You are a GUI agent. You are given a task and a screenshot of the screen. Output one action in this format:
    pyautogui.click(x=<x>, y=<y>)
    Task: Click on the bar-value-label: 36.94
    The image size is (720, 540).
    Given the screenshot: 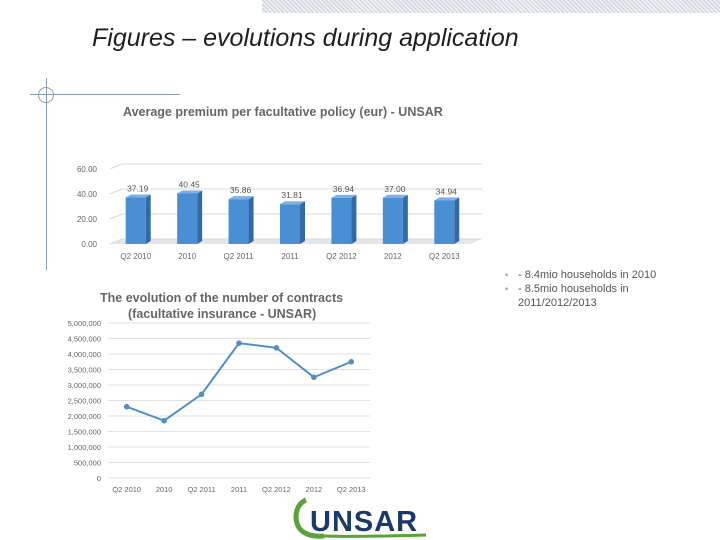 What is the action you would take?
    pyautogui.click(x=344, y=189)
    